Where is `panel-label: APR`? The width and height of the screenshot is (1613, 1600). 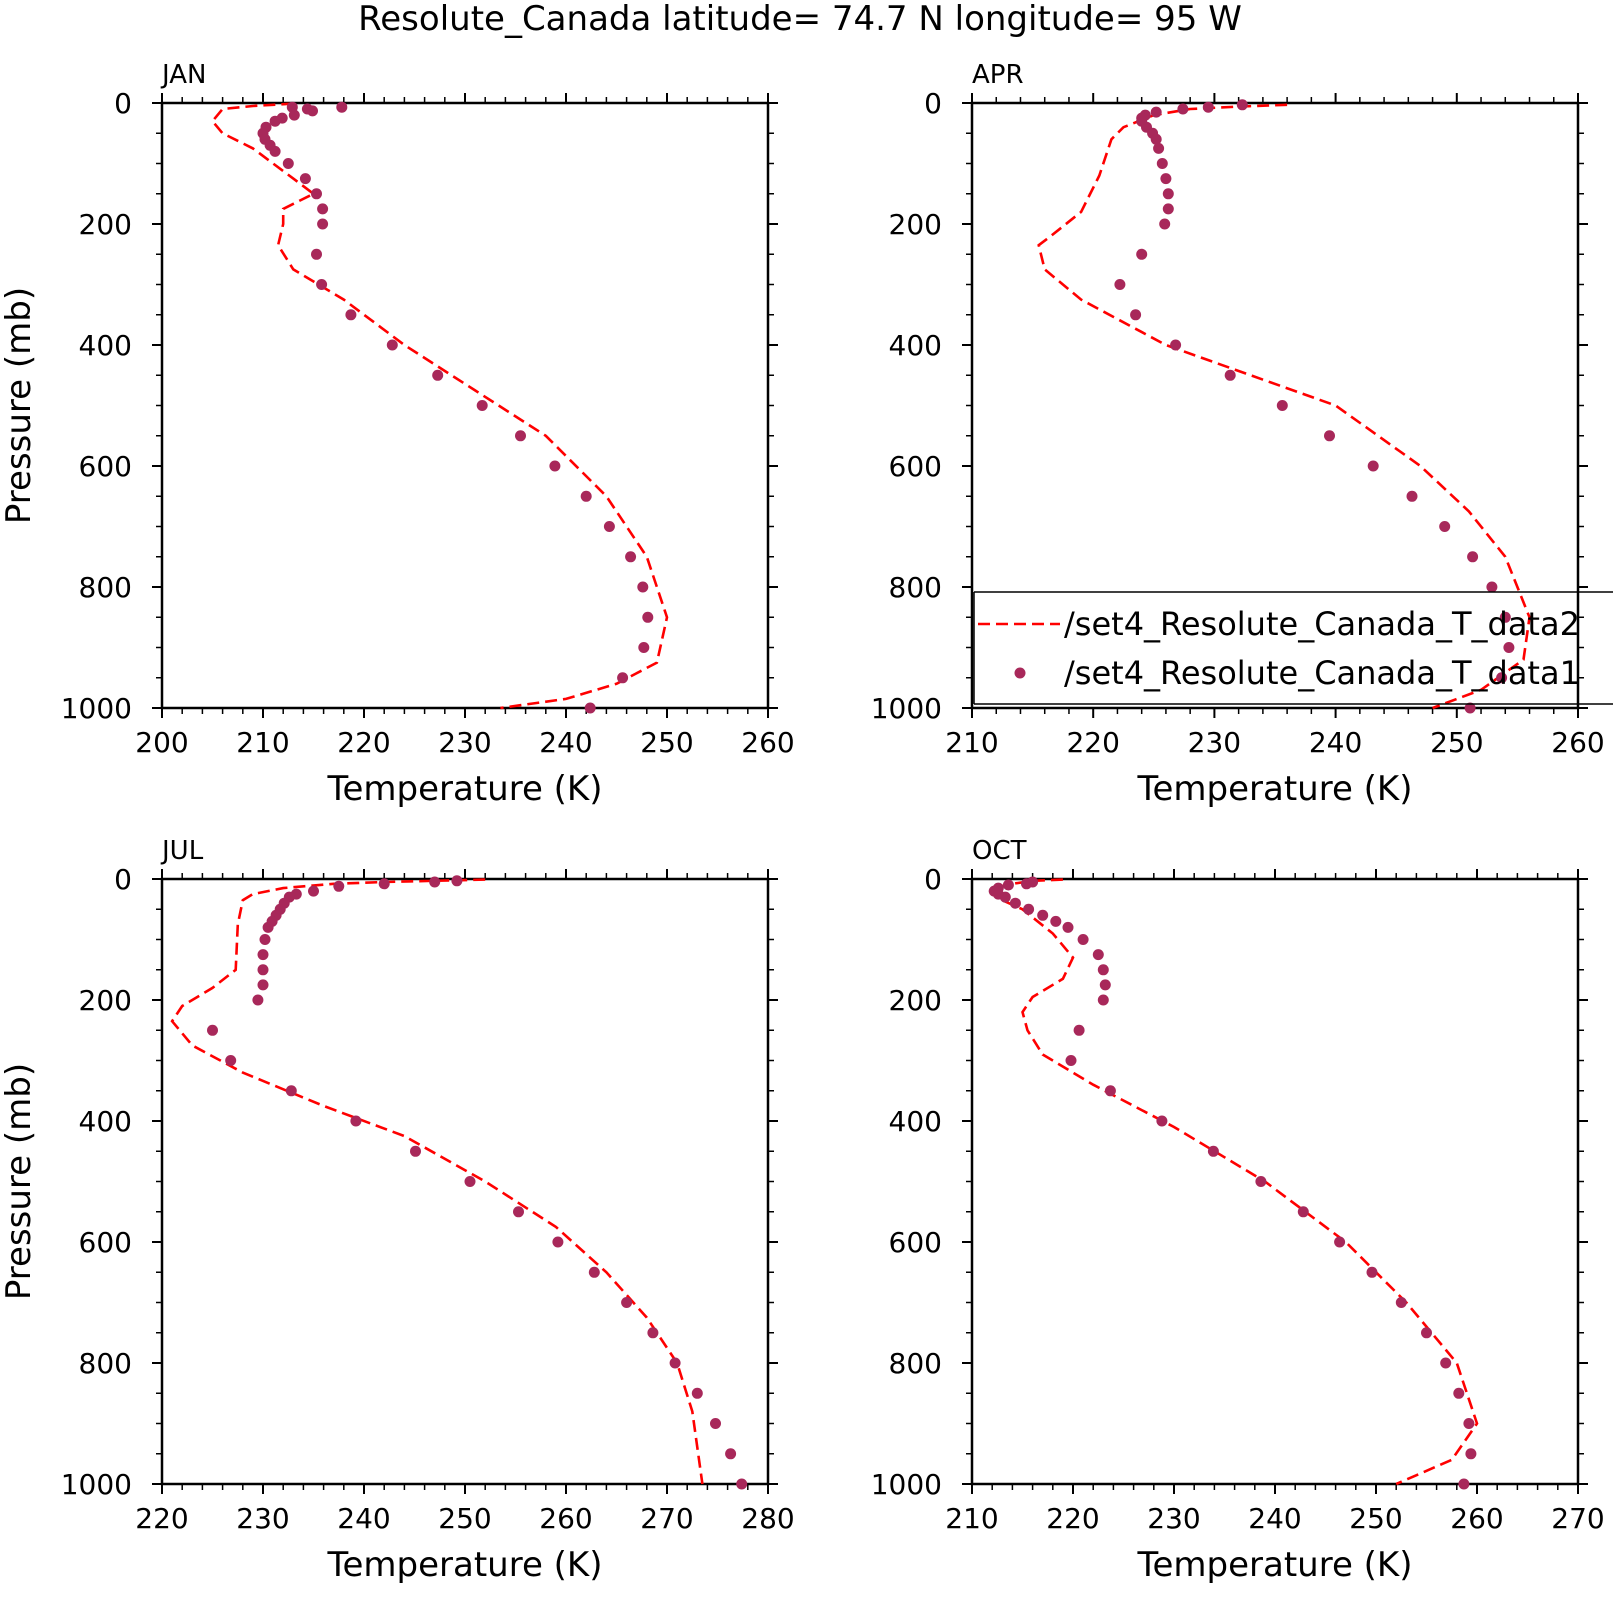 panel-label: APR is located at coordinates (998, 75).